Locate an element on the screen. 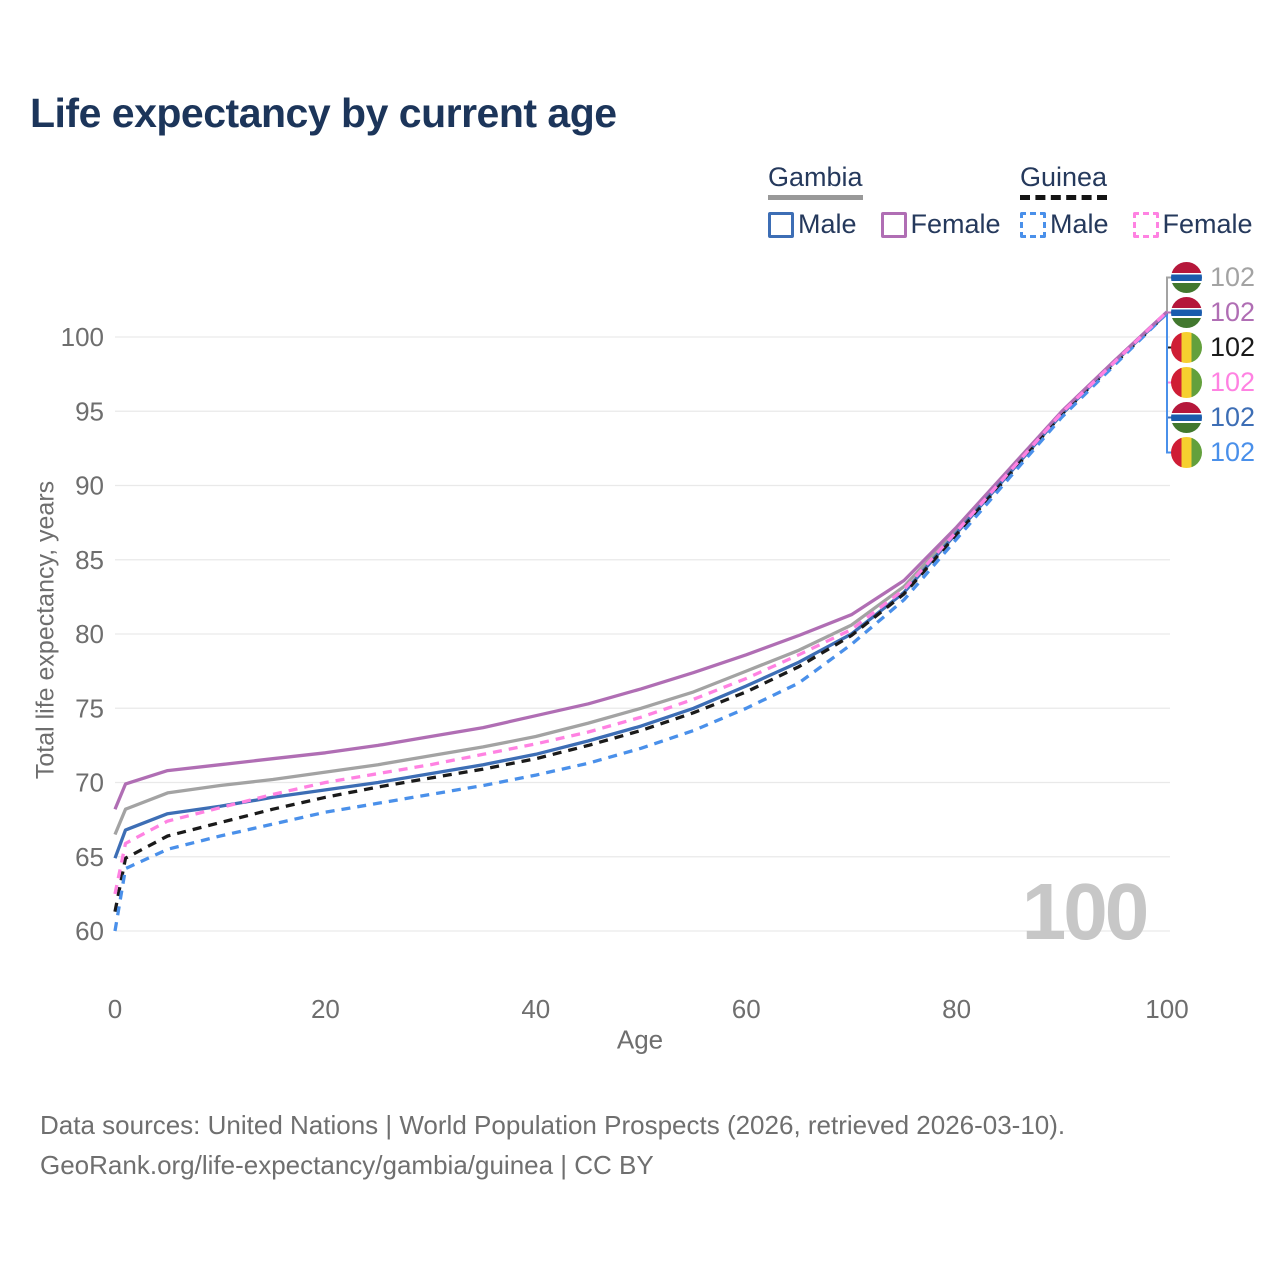 The height and width of the screenshot is (1280, 1280). y-axis-title: Total life expectancy, years is located at coordinates (45, 630).